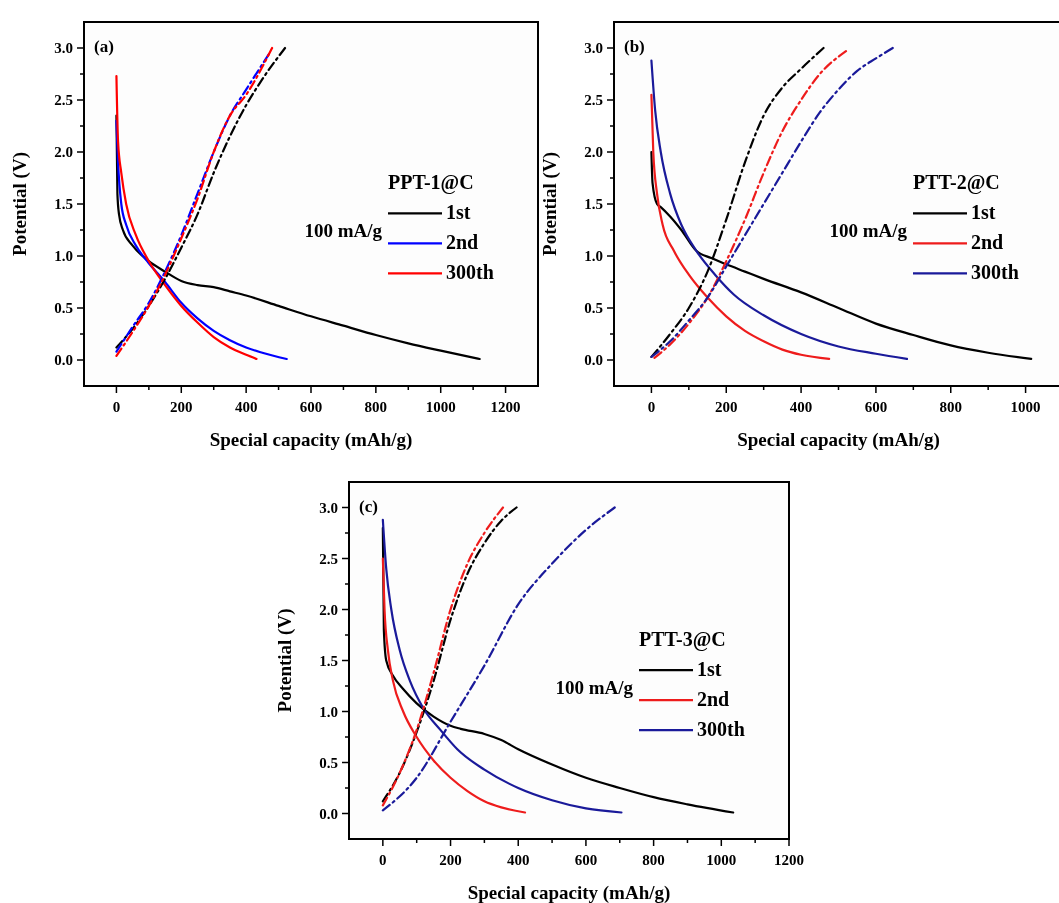  Describe the element at coordinates (634, 46) in the screenshot. I see `annotation: (b)` at that location.